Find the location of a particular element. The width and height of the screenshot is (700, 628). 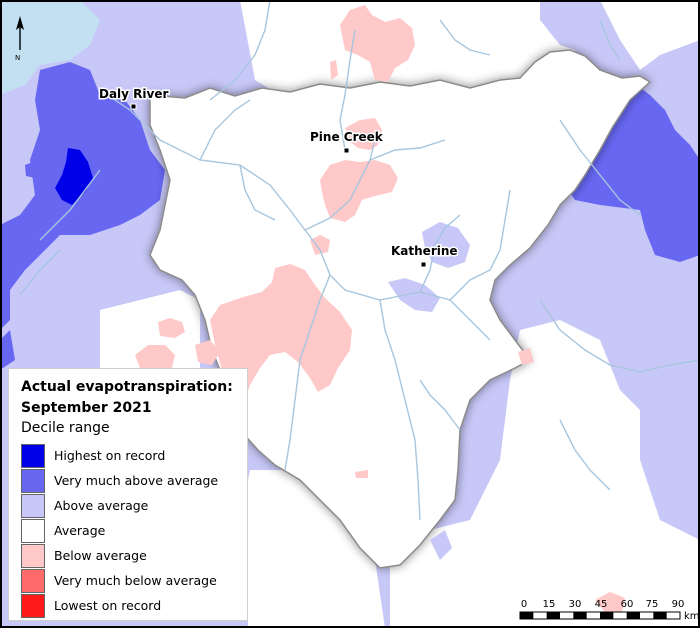

legend-label-below: Below average is located at coordinates (100, 555).